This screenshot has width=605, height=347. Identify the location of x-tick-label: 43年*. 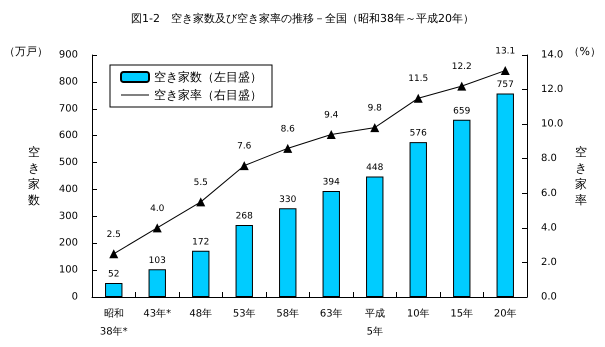
(157, 314).